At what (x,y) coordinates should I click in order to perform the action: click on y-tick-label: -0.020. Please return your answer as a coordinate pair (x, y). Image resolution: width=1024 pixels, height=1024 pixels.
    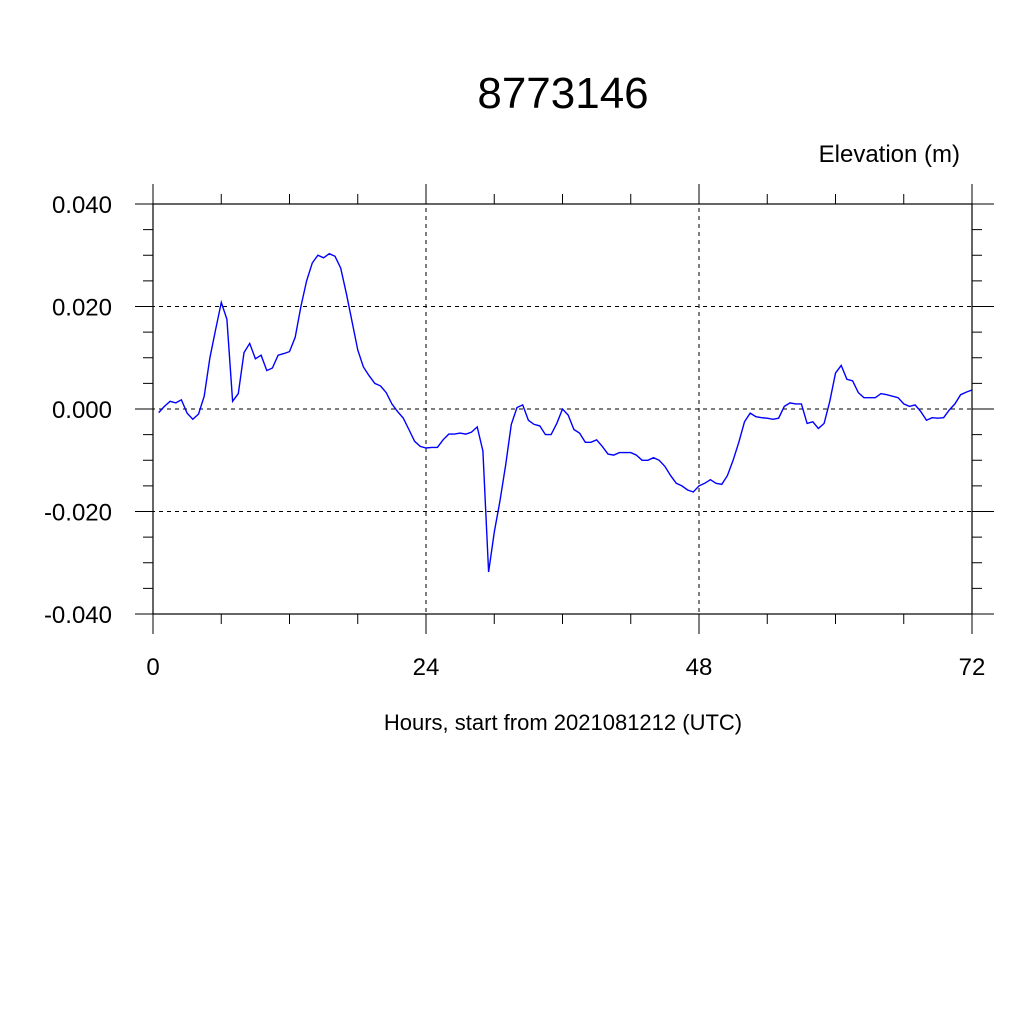
    Looking at the image, I should click on (78, 513).